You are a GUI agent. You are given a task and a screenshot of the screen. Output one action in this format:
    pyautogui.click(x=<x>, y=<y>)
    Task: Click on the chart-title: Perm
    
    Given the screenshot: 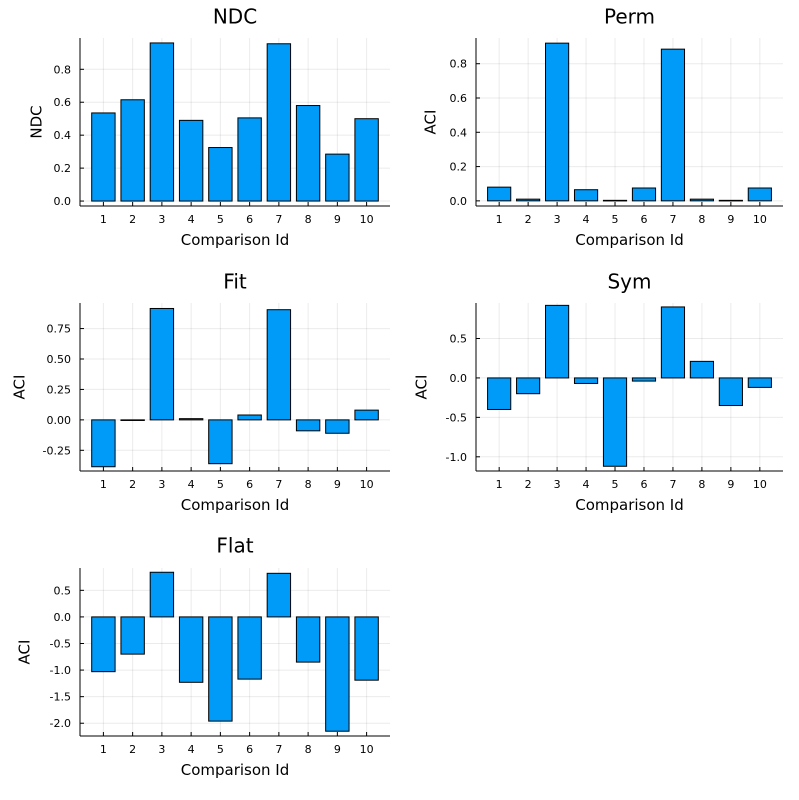 What is the action you would take?
    pyautogui.click(x=629, y=17)
    